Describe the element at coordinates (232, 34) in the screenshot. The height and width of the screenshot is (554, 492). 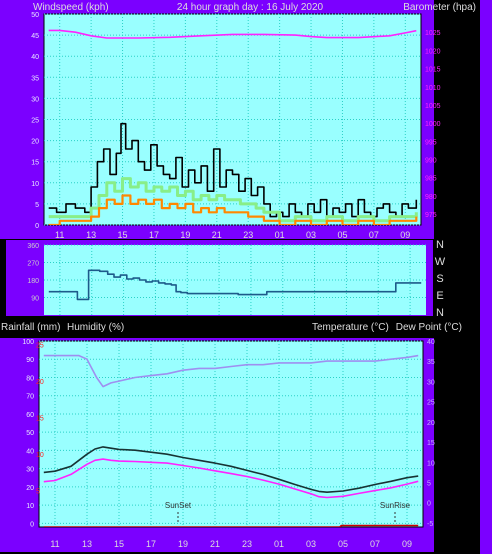
I see `series-barometer` at that location.